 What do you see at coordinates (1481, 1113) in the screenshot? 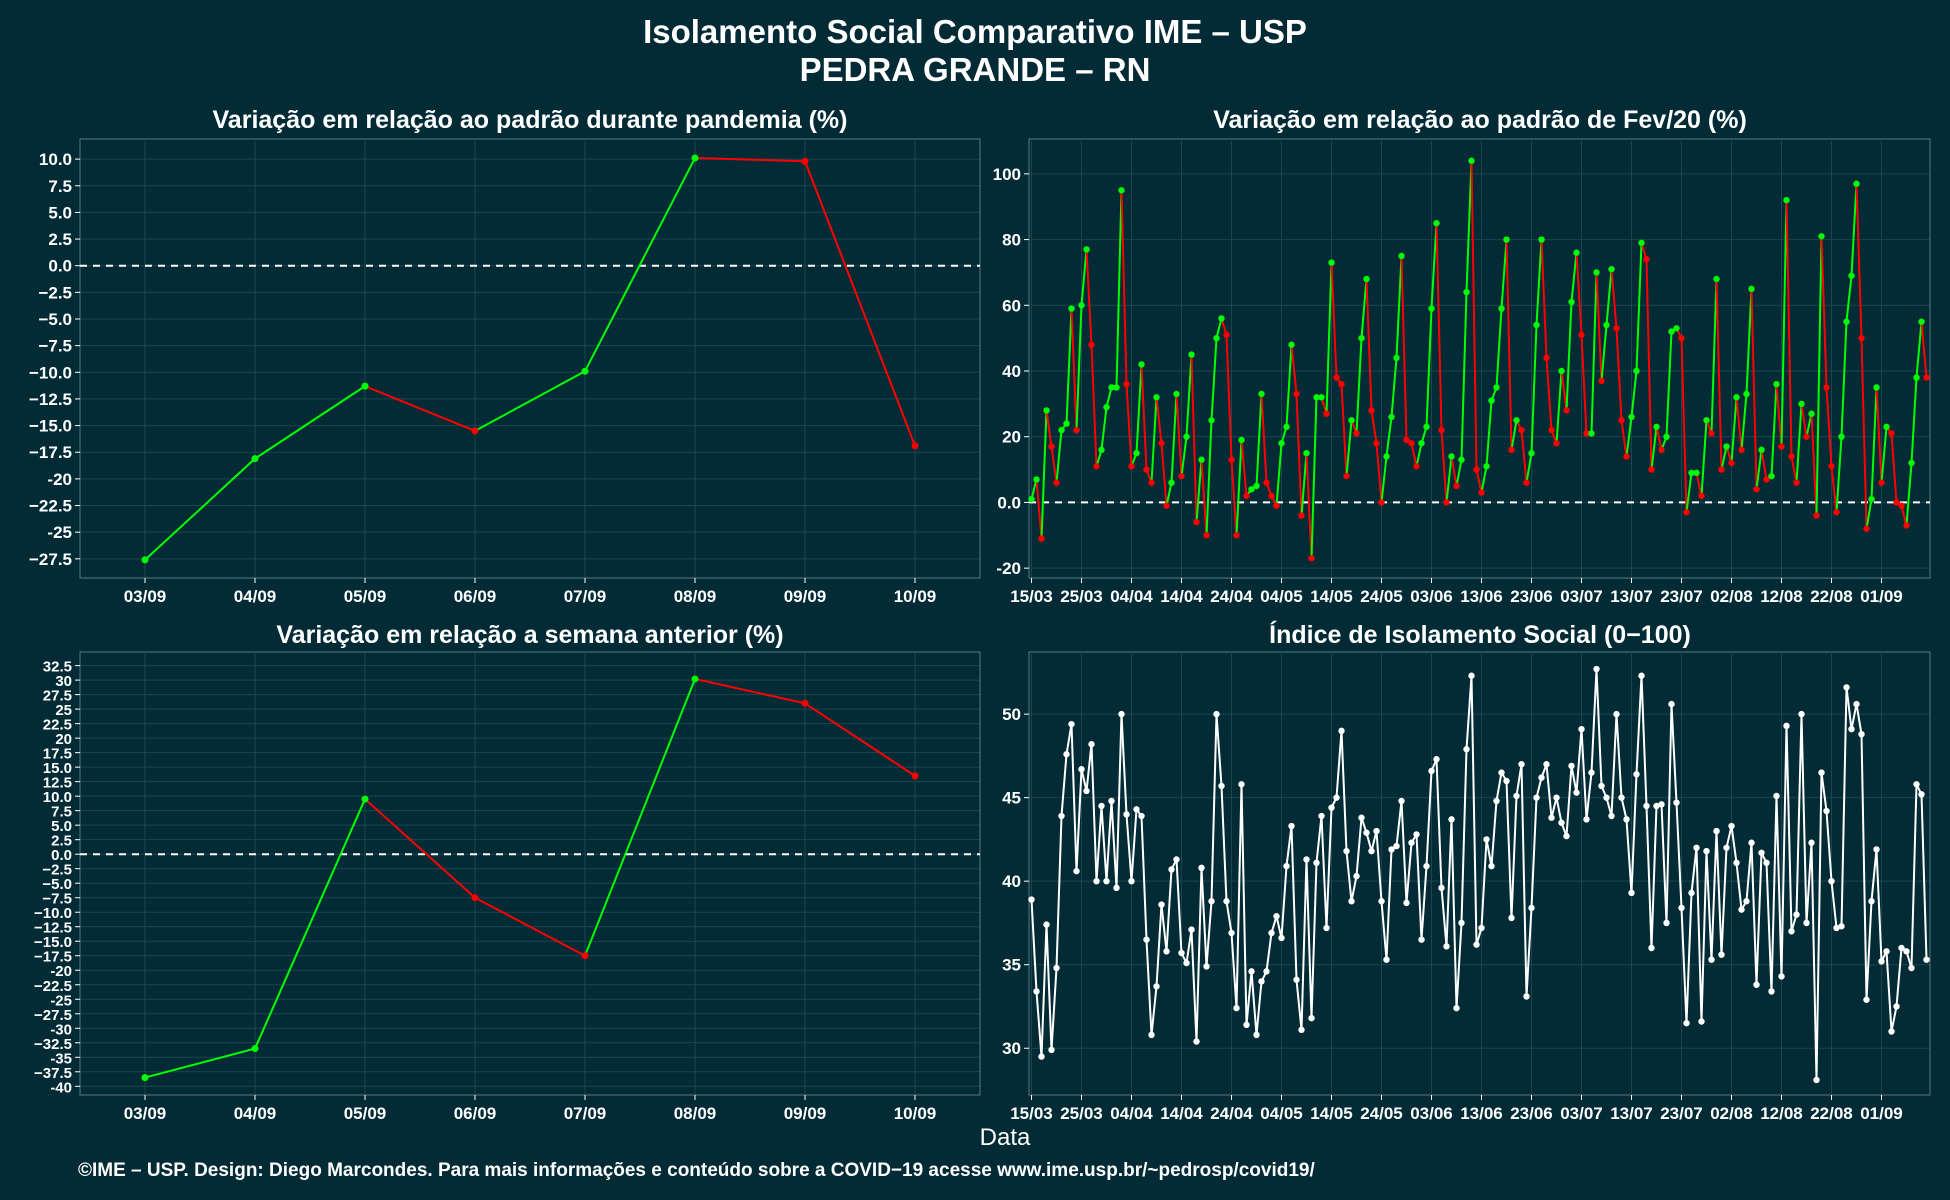
I see `x-tick-label: 13/06` at bounding box center [1481, 1113].